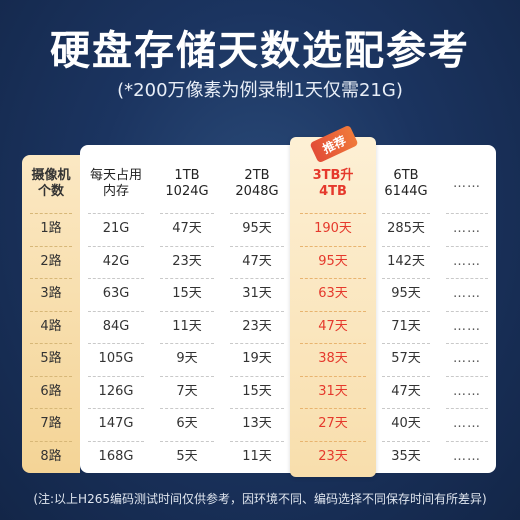  I want to click on page-subtitle: (*200万像素为例录制1天仅需21G), so click(260, 90).